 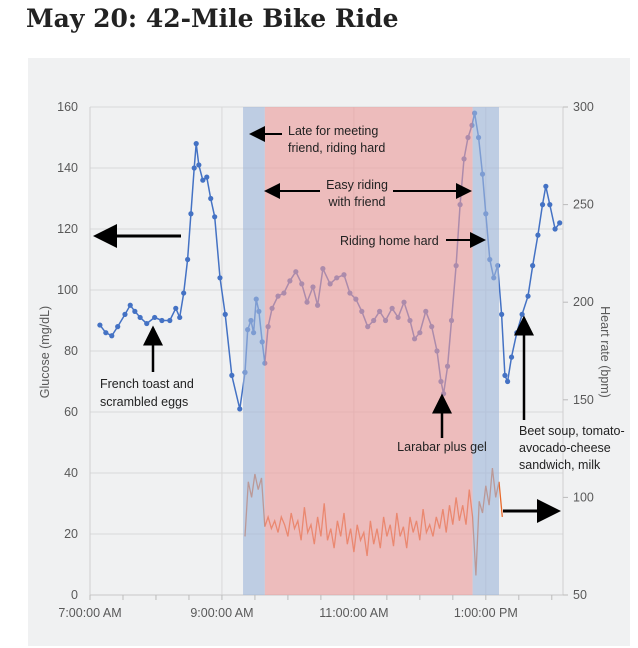 What do you see at coordinates (71, 473) in the screenshot?
I see `y-tick-label: 40` at bounding box center [71, 473].